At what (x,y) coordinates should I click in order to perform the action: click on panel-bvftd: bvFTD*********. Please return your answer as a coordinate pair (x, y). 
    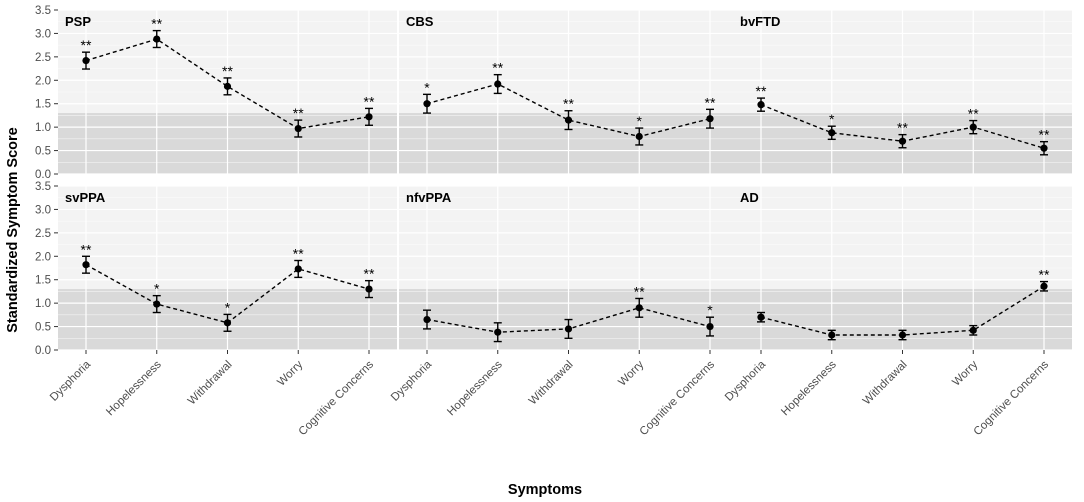
    Looking at the image, I should click on (902, 92).